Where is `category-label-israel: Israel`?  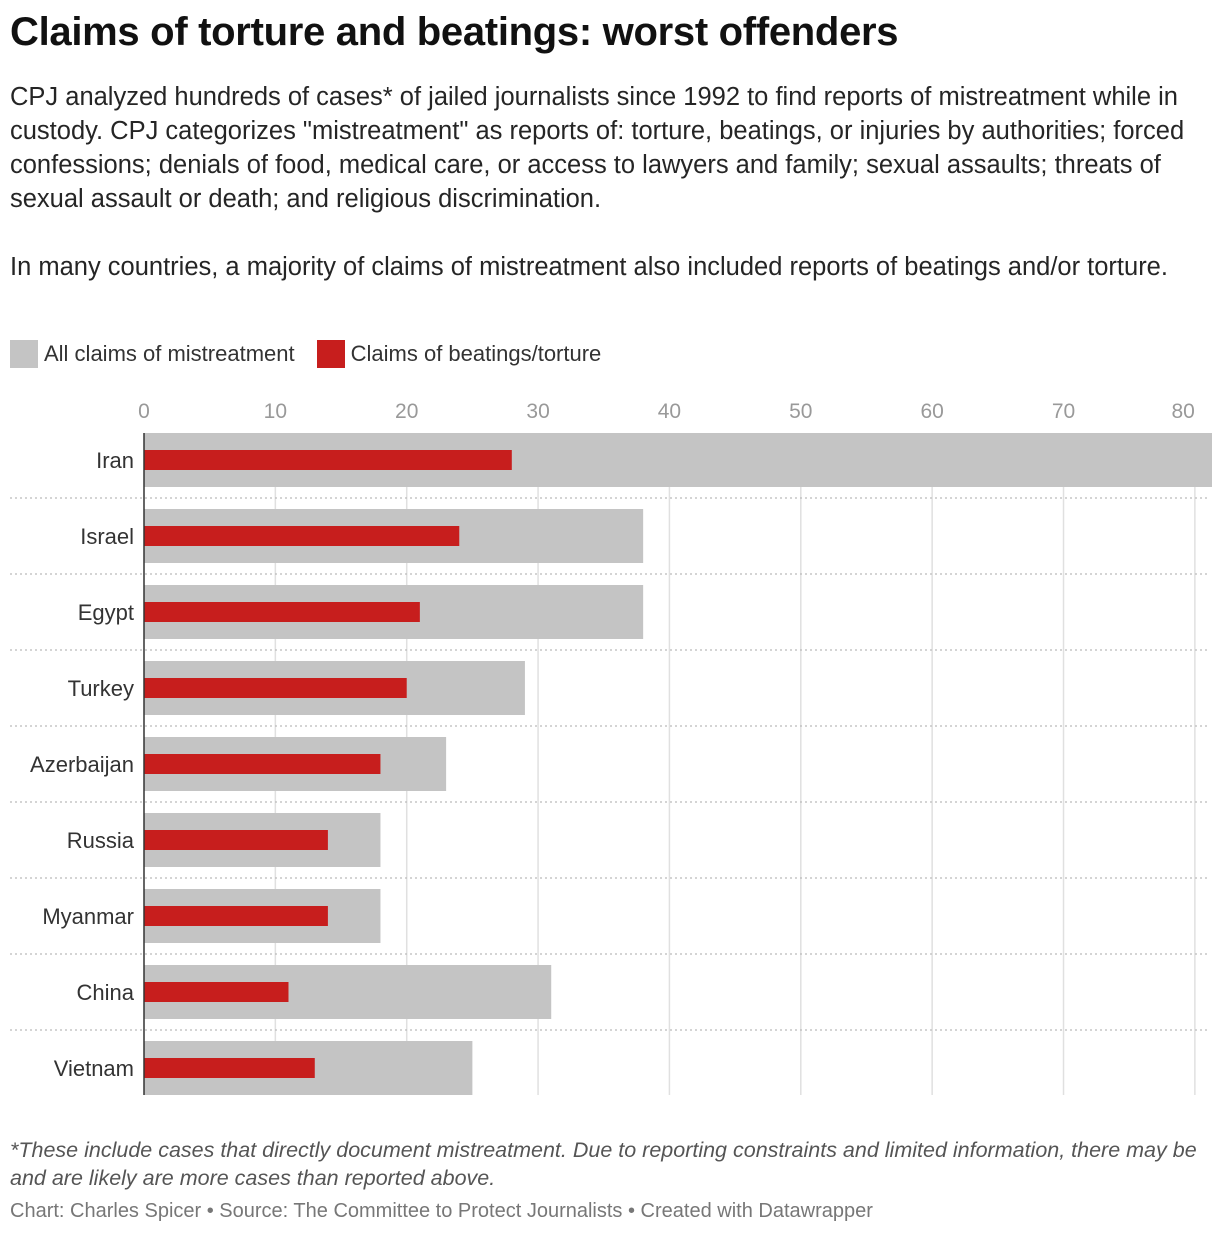 category-label-israel: Israel is located at coordinates (107, 536).